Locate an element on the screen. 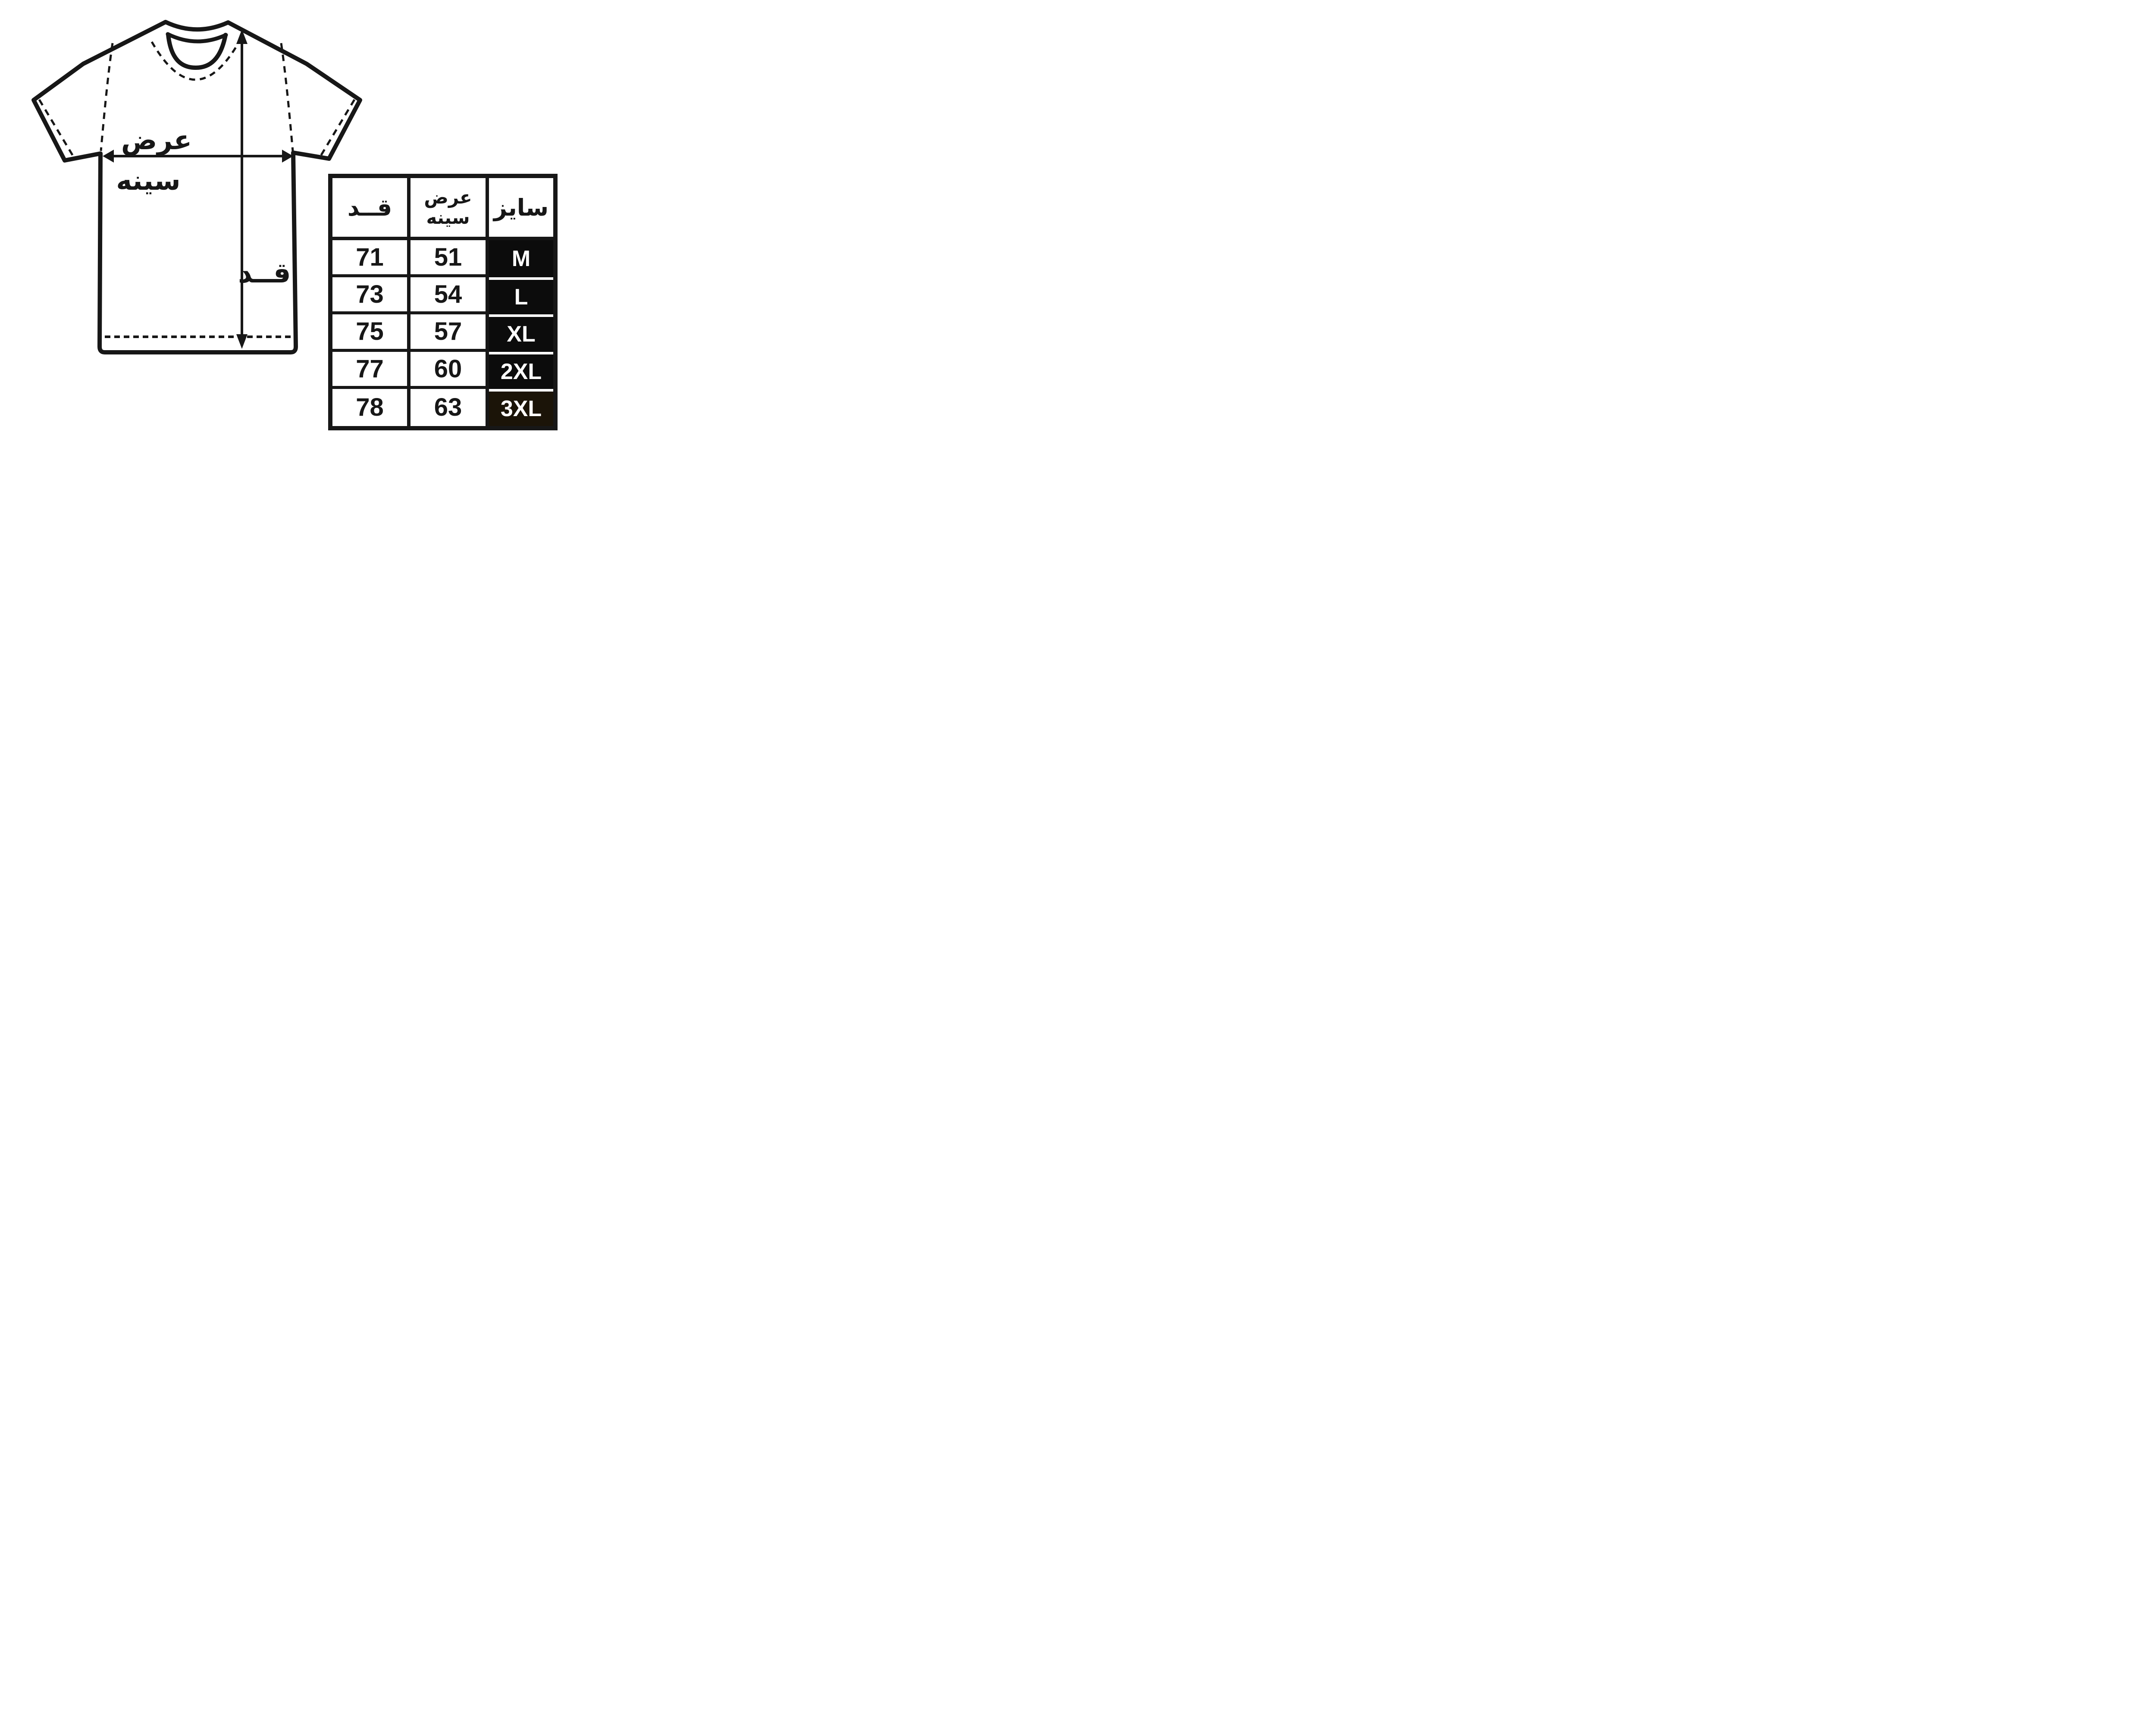 The height and width of the screenshot is (1724, 2156). neck-opening is located at coordinates (197, 51).